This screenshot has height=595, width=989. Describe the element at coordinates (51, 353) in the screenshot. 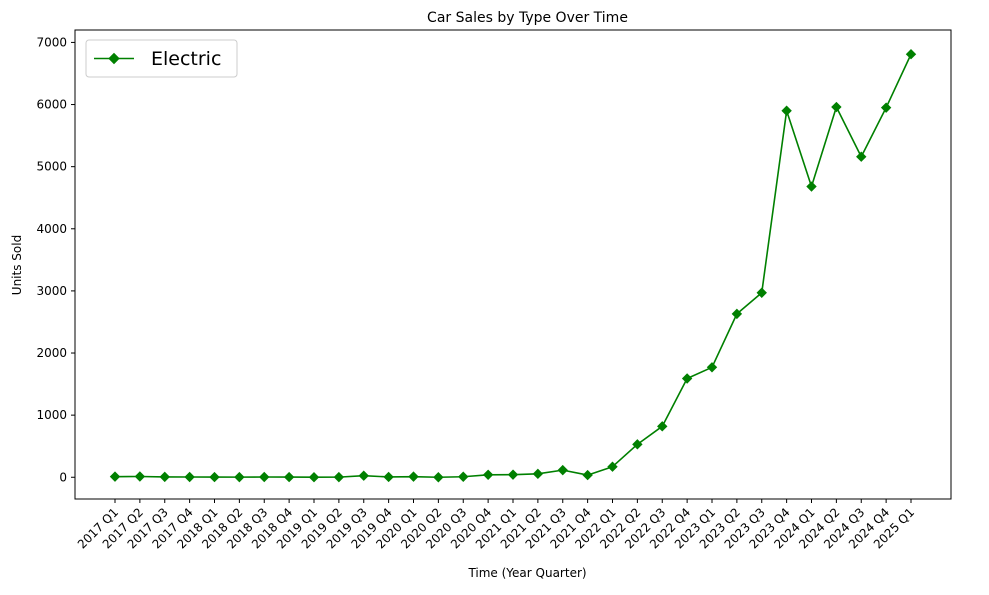

I see `y-tick-label: 2000` at that location.